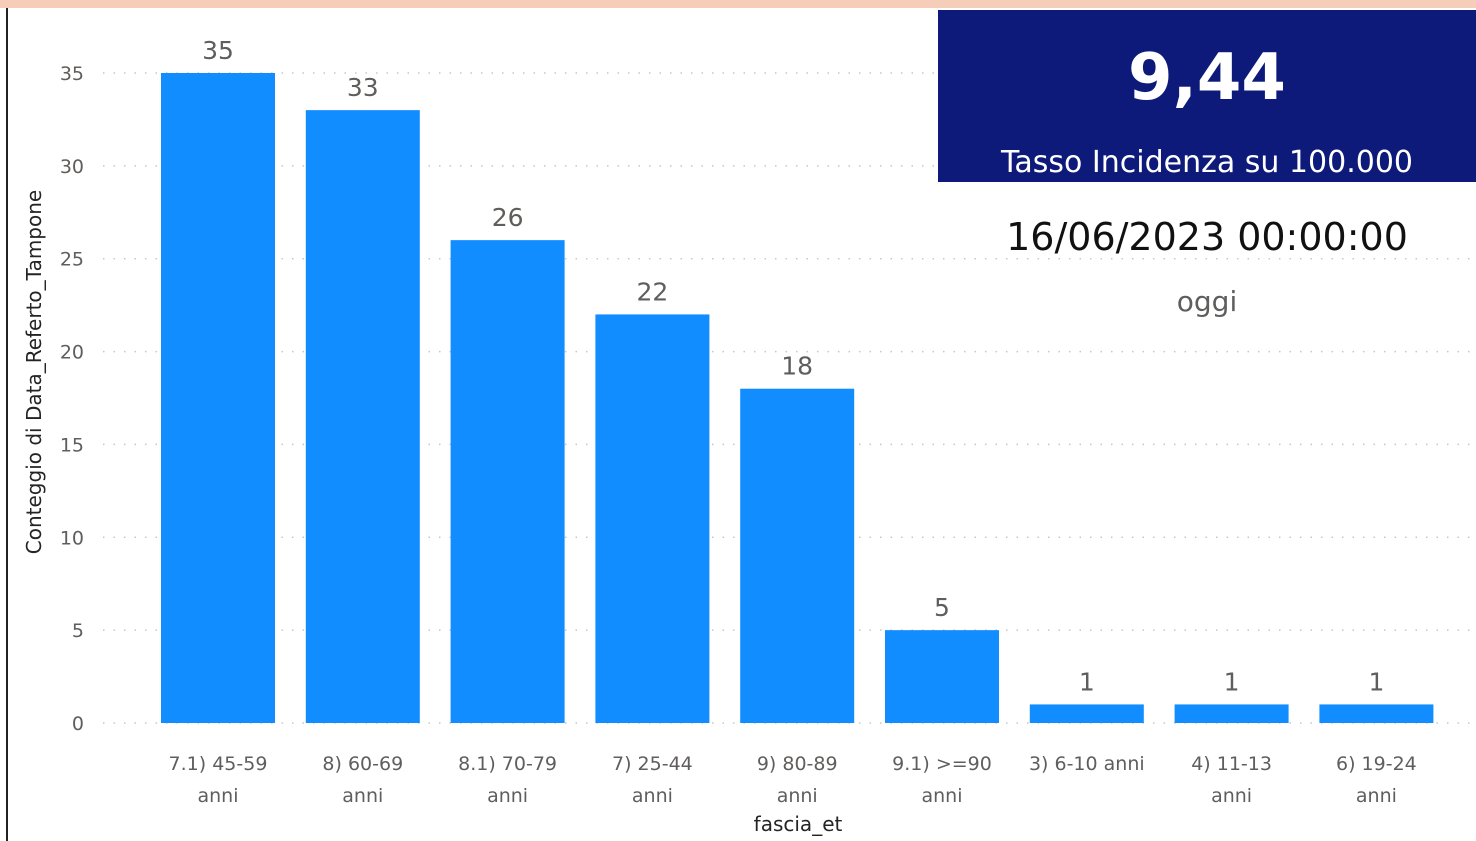 Image resolution: width=1476 pixels, height=841 pixels. I want to click on x-tick-label: 8) 60-69, so click(362, 764).